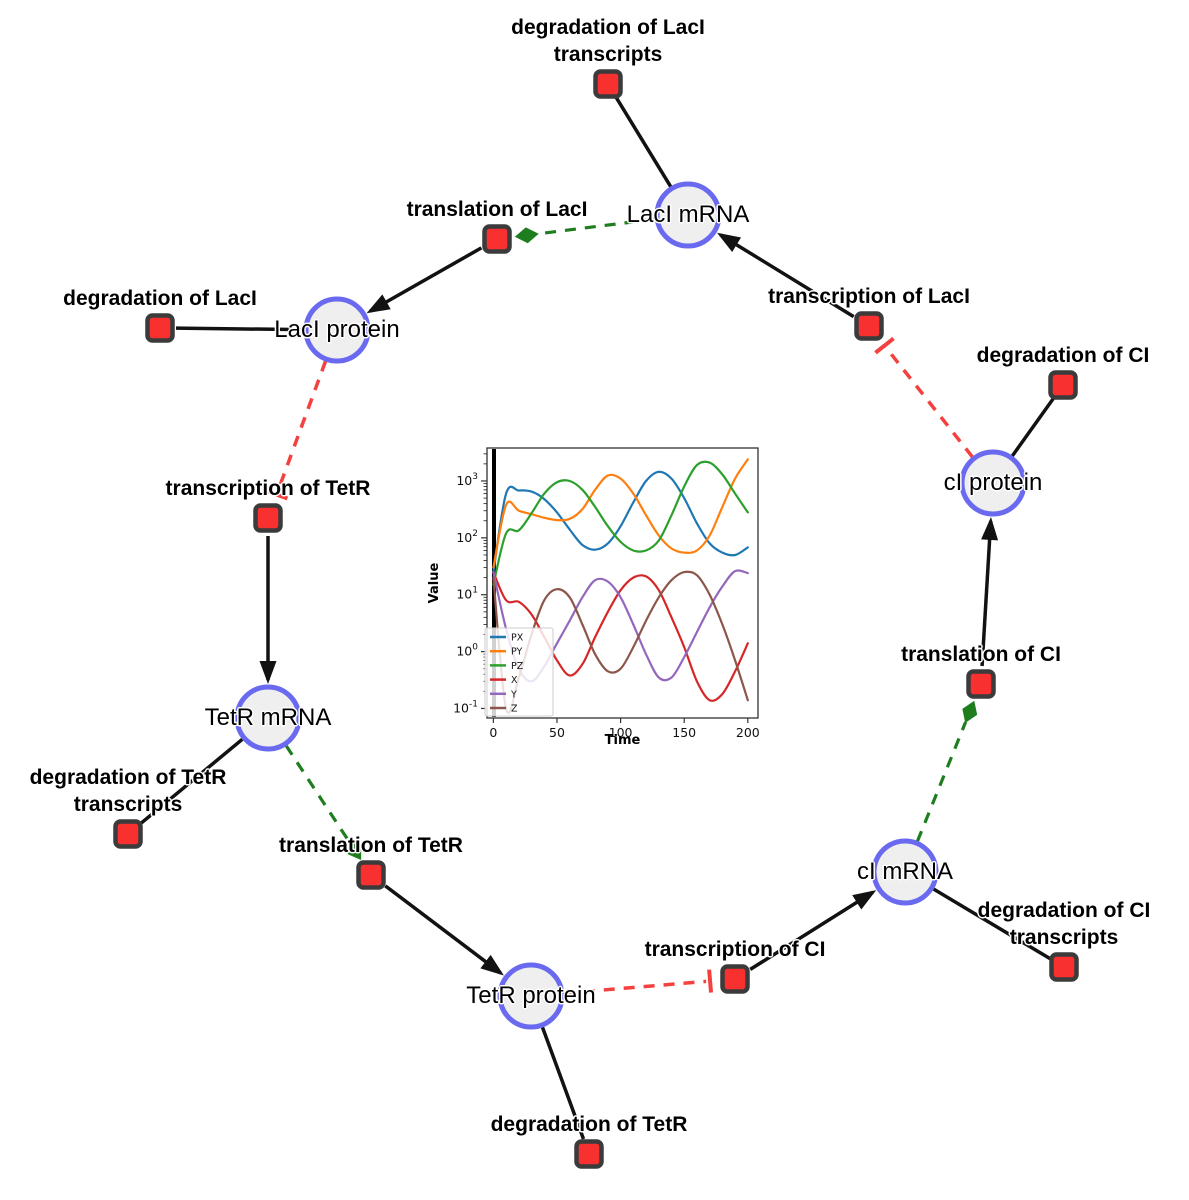  I want to click on x-tick-label: 50, so click(557, 732).